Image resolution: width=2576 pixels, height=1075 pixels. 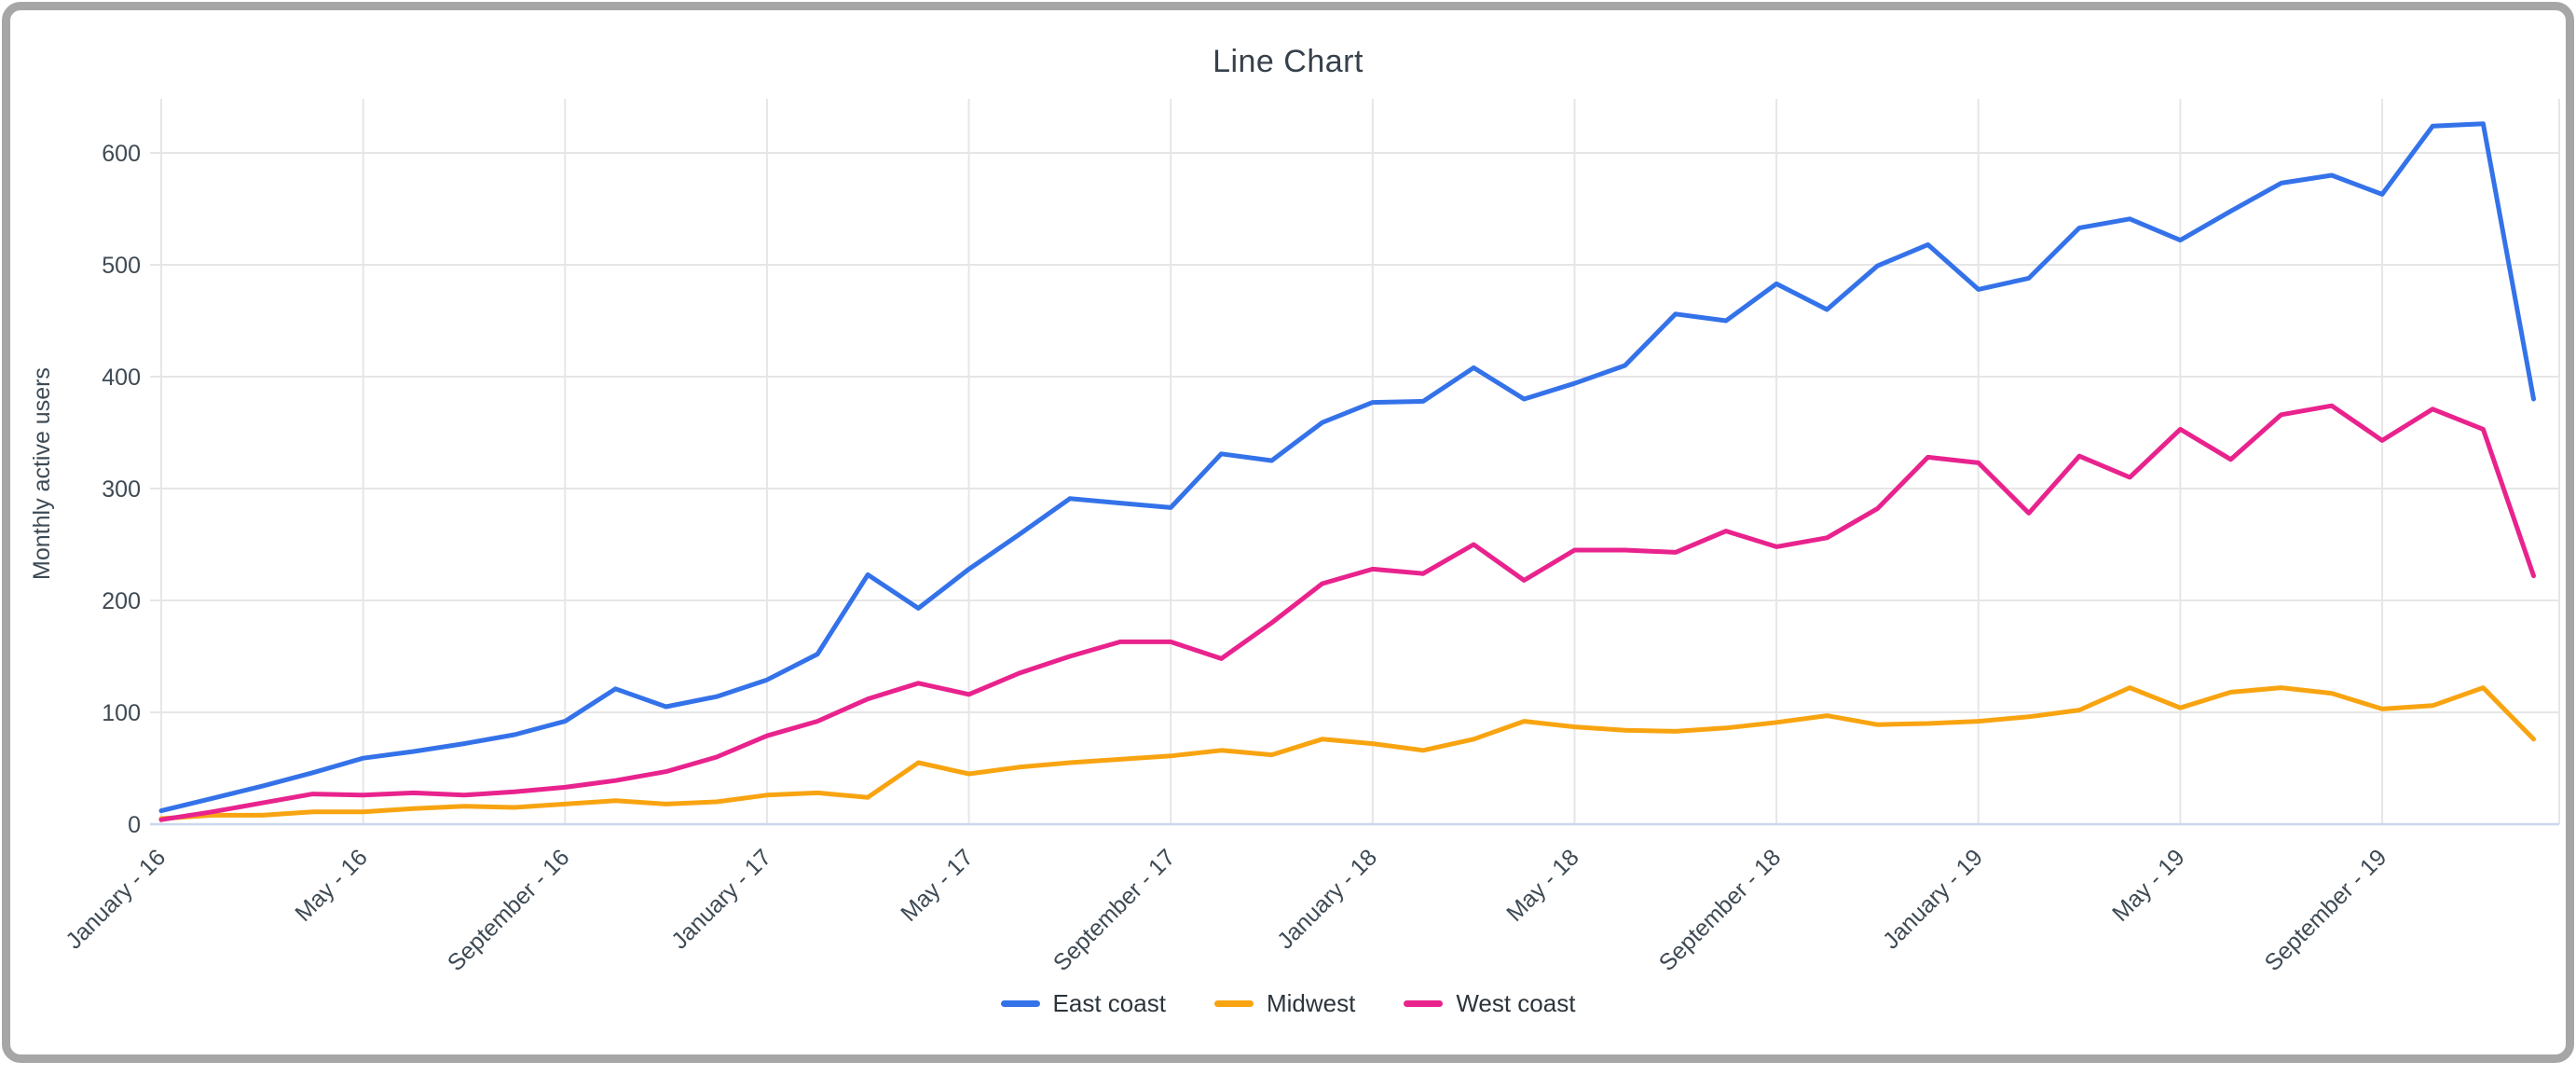 What do you see at coordinates (1542, 886) in the screenshot?
I see `x-tick-label-may-18: May - 18` at bounding box center [1542, 886].